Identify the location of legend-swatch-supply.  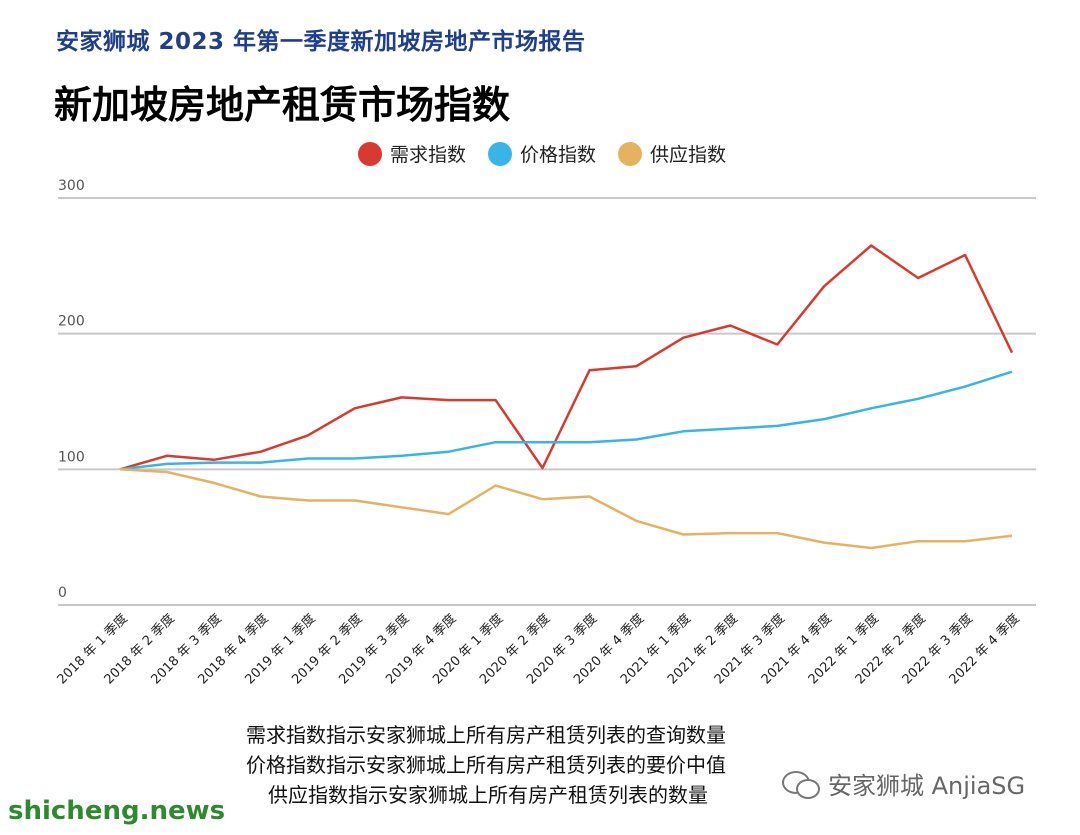
(630, 153).